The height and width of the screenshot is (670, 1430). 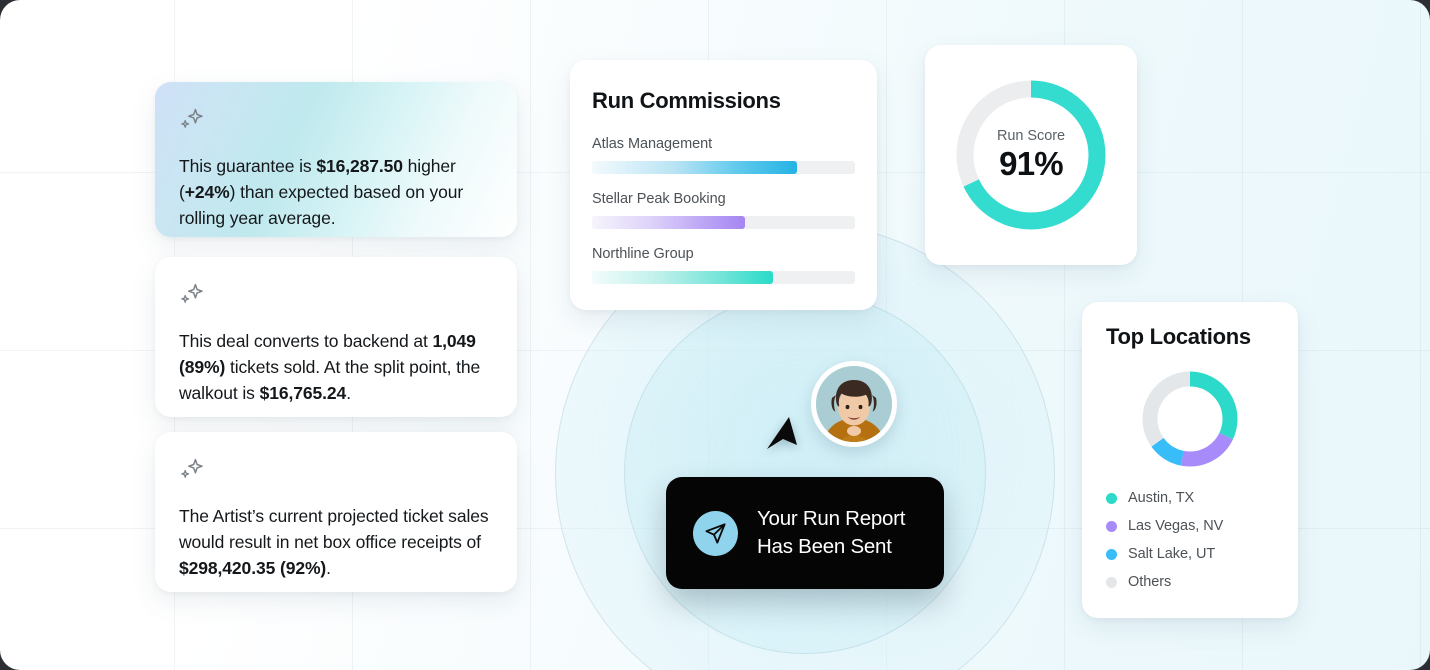 What do you see at coordinates (1031, 135) in the screenshot?
I see `run-score-label: Run Score` at bounding box center [1031, 135].